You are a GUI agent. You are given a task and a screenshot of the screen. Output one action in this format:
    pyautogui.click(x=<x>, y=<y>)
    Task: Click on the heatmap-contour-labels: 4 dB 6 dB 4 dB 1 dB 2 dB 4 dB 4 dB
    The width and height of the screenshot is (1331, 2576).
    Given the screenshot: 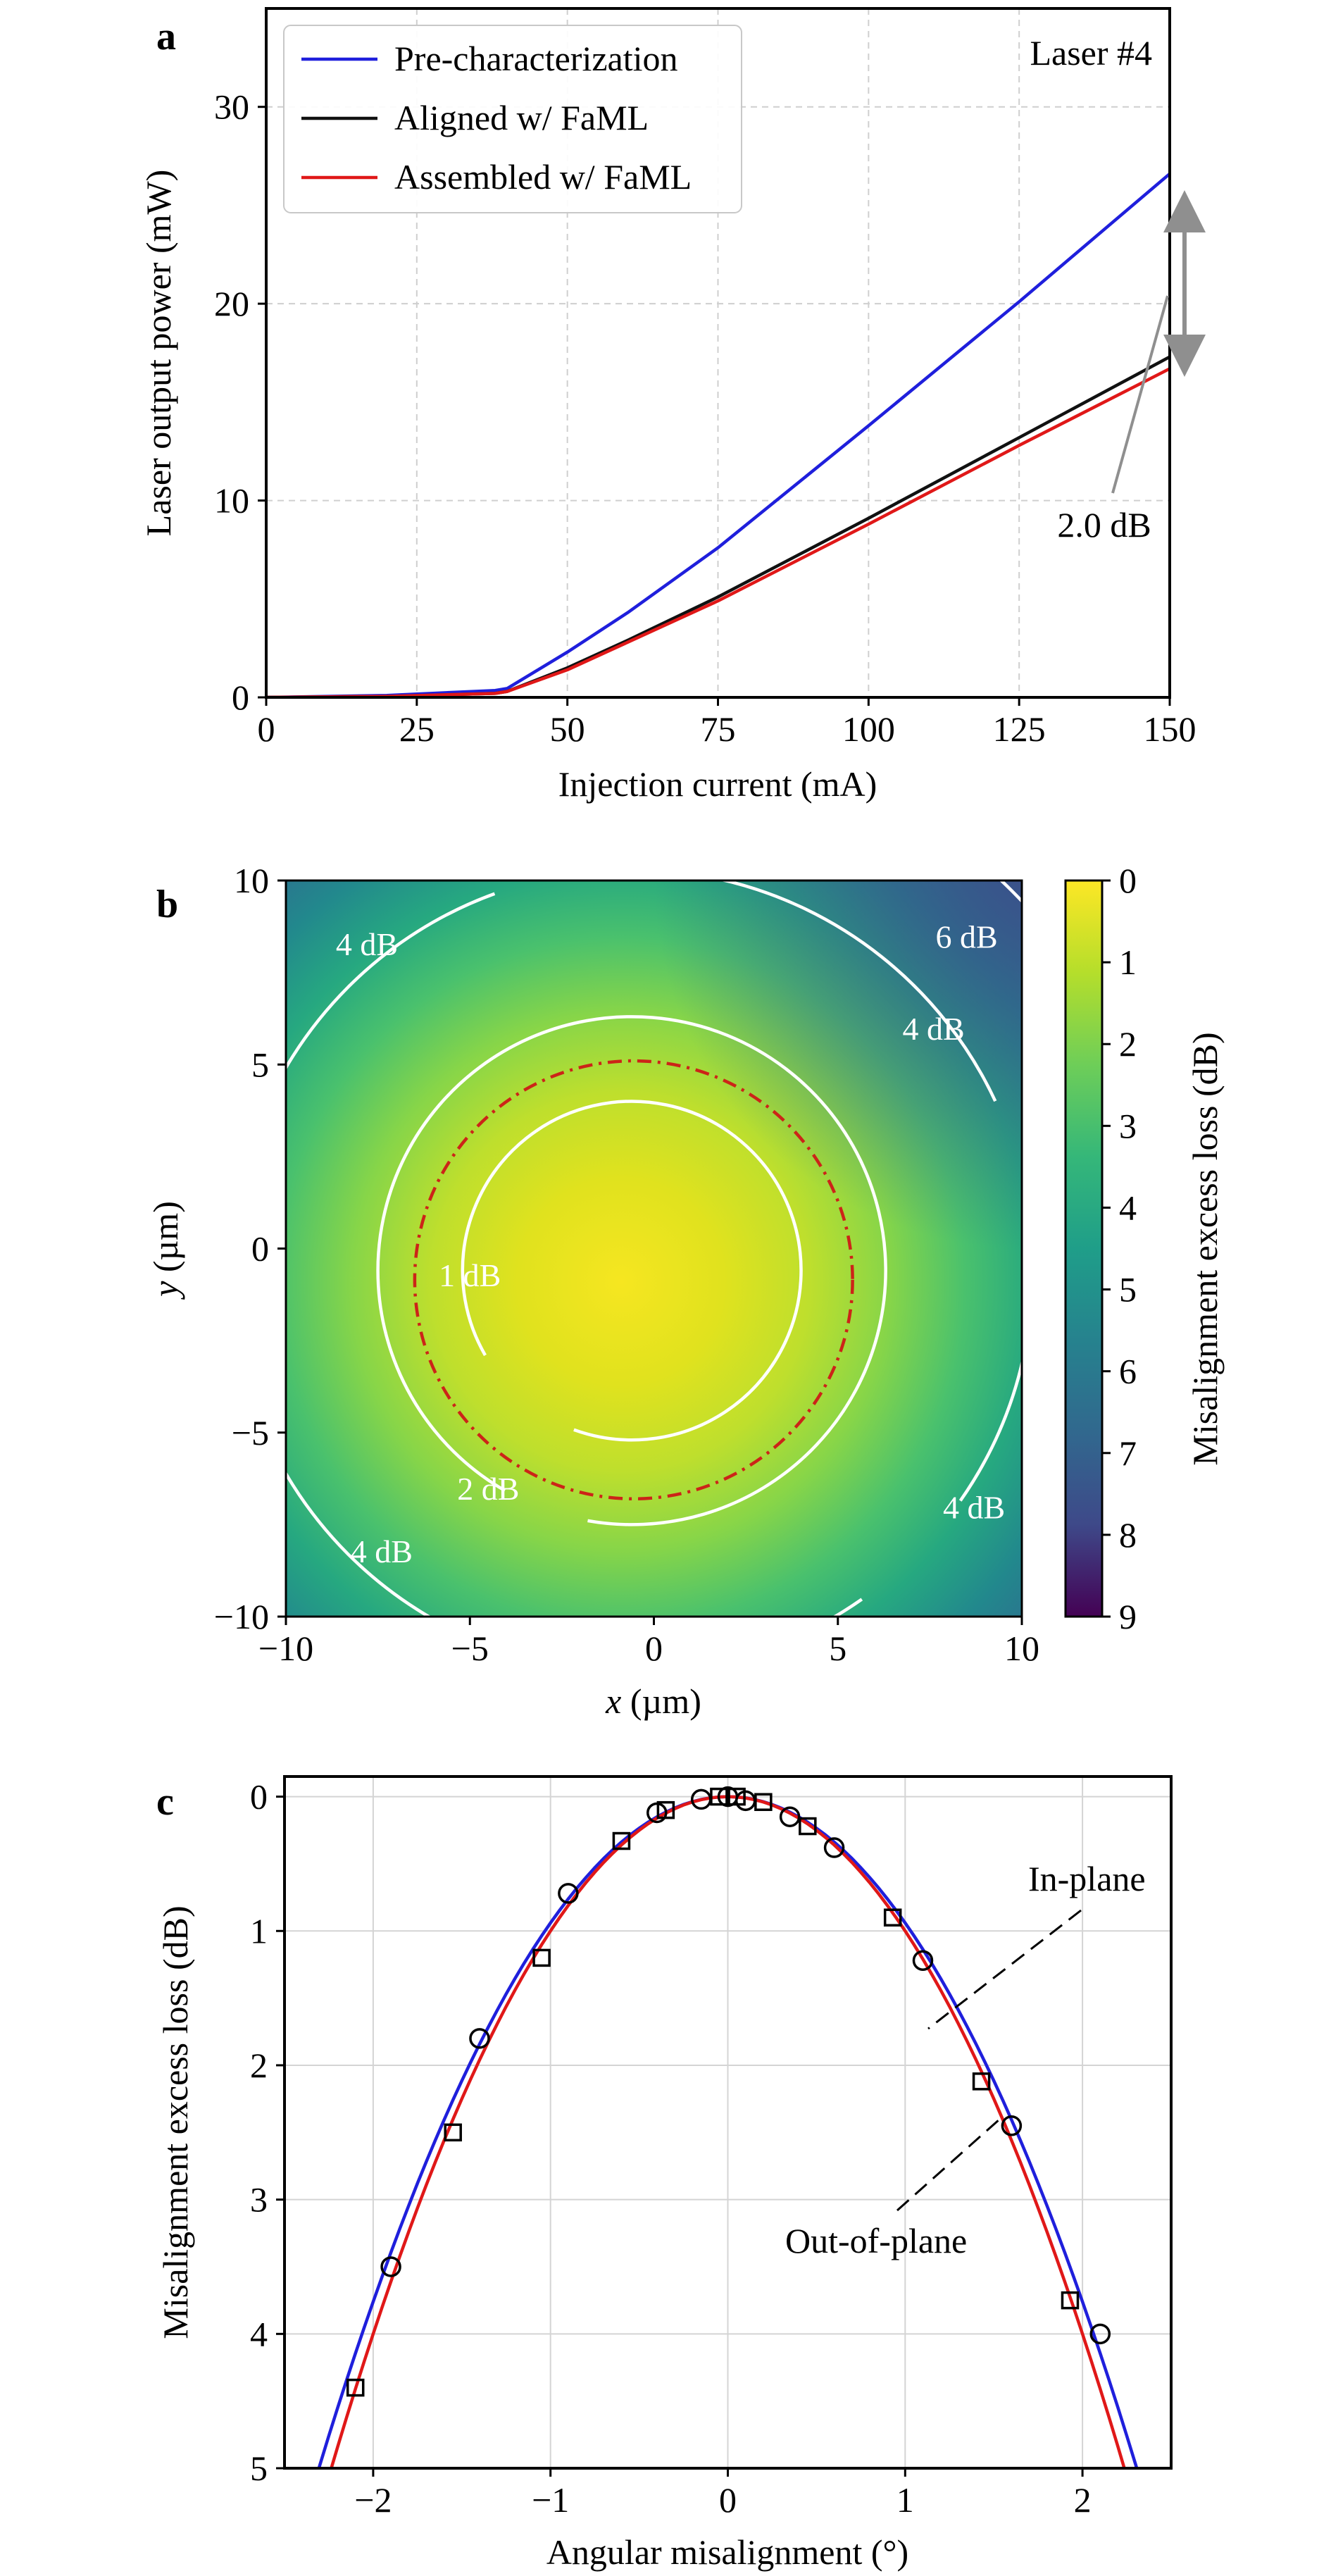 What is the action you would take?
    pyautogui.click(x=670, y=1244)
    